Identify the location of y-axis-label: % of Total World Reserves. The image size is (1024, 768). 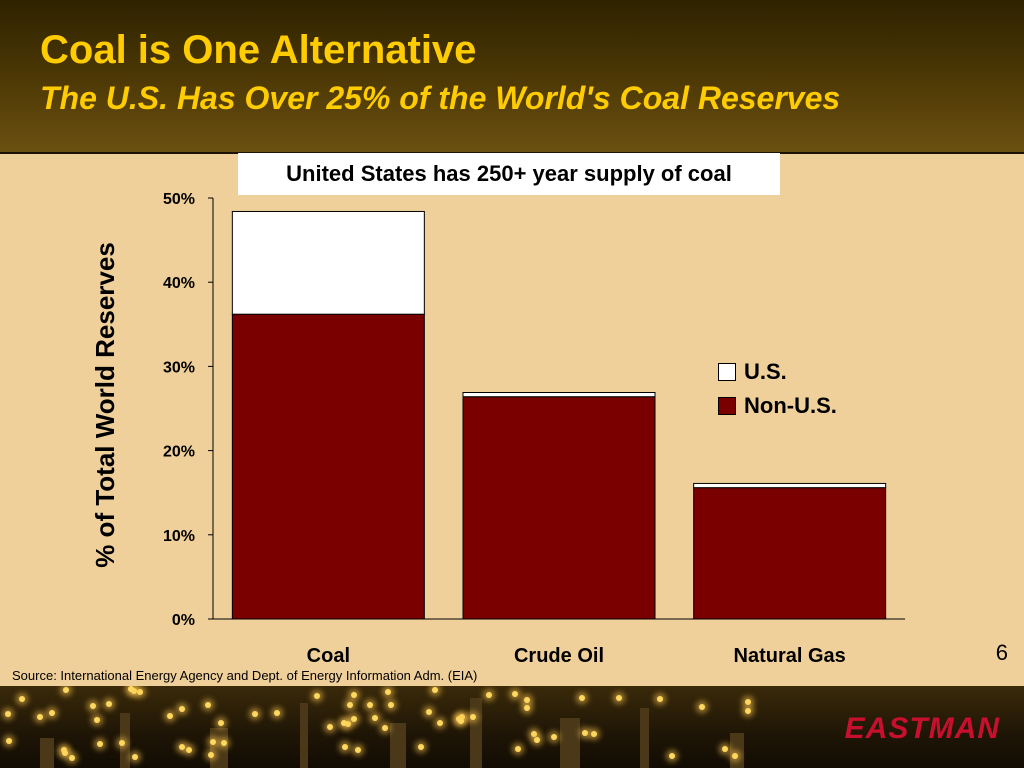
(105, 405).